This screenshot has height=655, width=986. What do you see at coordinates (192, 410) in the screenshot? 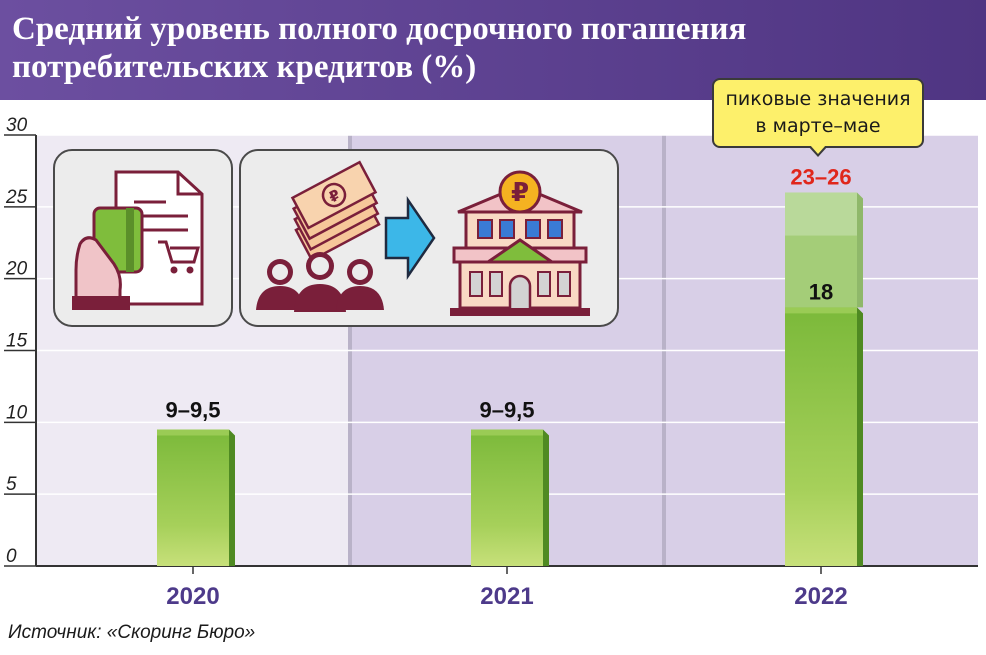
I see `data-label-2020: 9–9,5` at bounding box center [192, 410].